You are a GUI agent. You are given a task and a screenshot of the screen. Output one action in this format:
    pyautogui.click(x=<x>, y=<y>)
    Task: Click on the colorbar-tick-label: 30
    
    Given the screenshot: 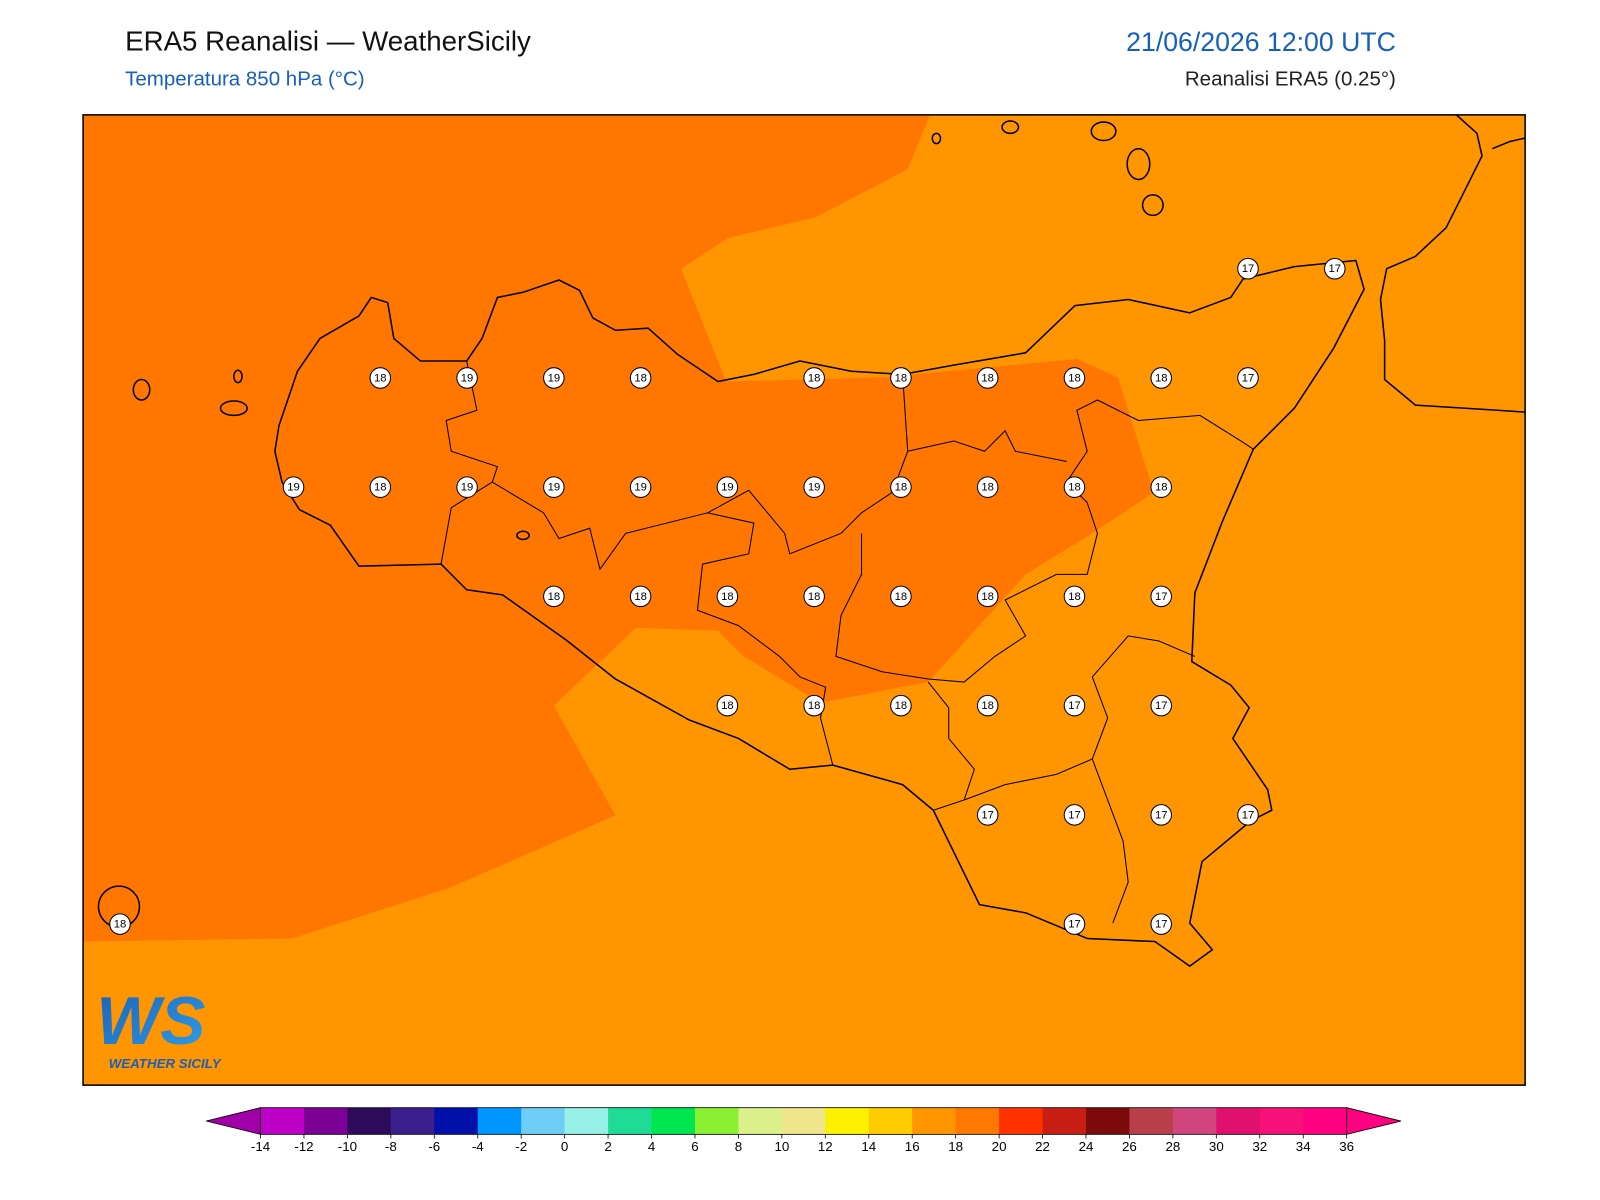 What is the action you would take?
    pyautogui.click(x=1216, y=1146)
    